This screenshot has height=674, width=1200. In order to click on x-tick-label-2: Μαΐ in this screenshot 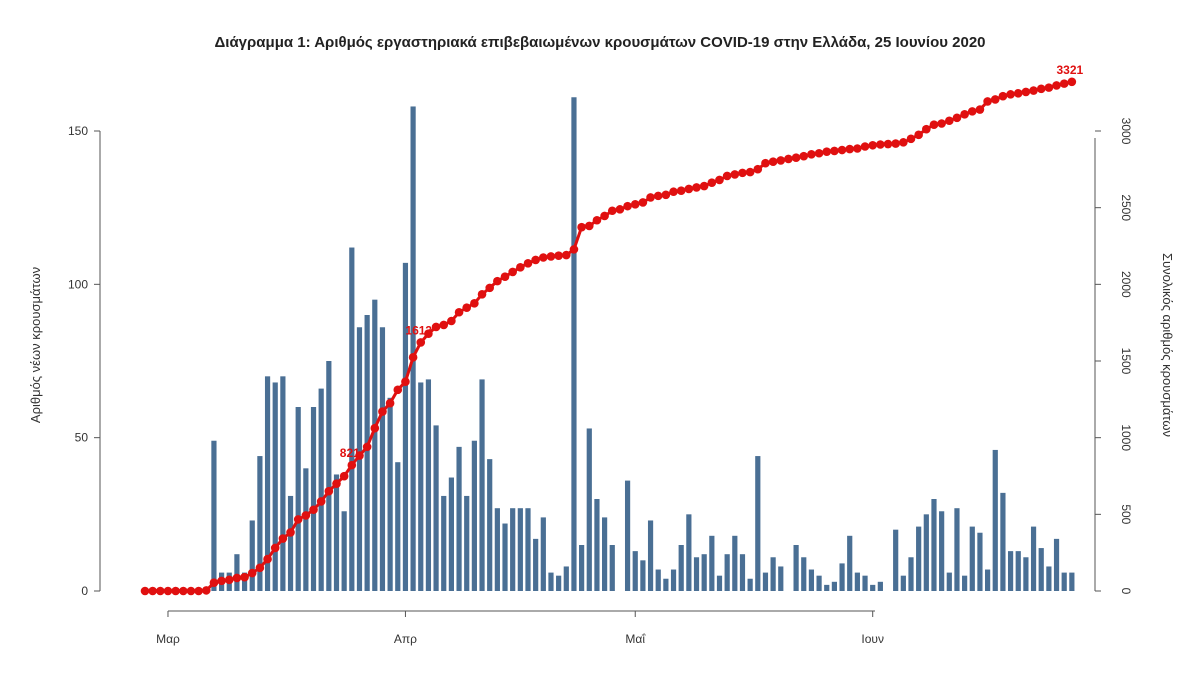, I will do `click(635, 639)`.